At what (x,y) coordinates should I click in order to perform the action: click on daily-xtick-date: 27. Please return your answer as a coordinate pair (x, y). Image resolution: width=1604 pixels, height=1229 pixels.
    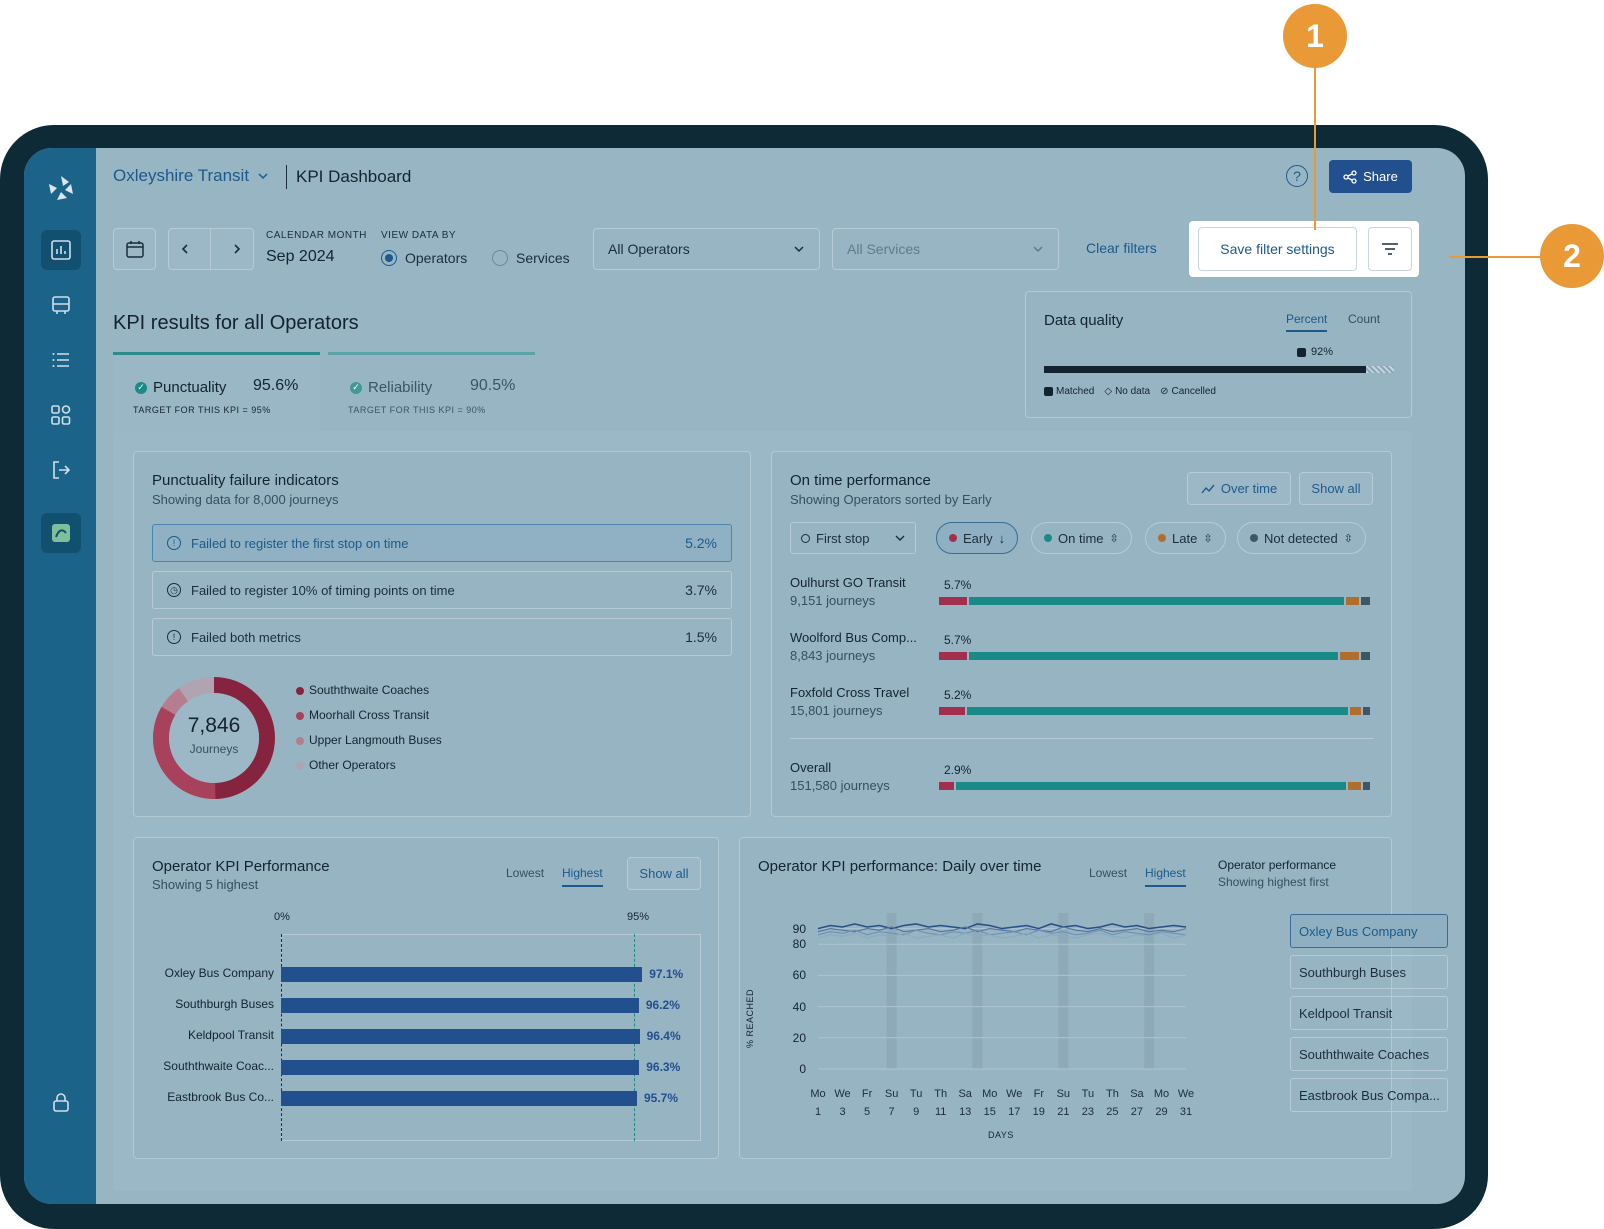
    Looking at the image, I should click on (1137, 1112).